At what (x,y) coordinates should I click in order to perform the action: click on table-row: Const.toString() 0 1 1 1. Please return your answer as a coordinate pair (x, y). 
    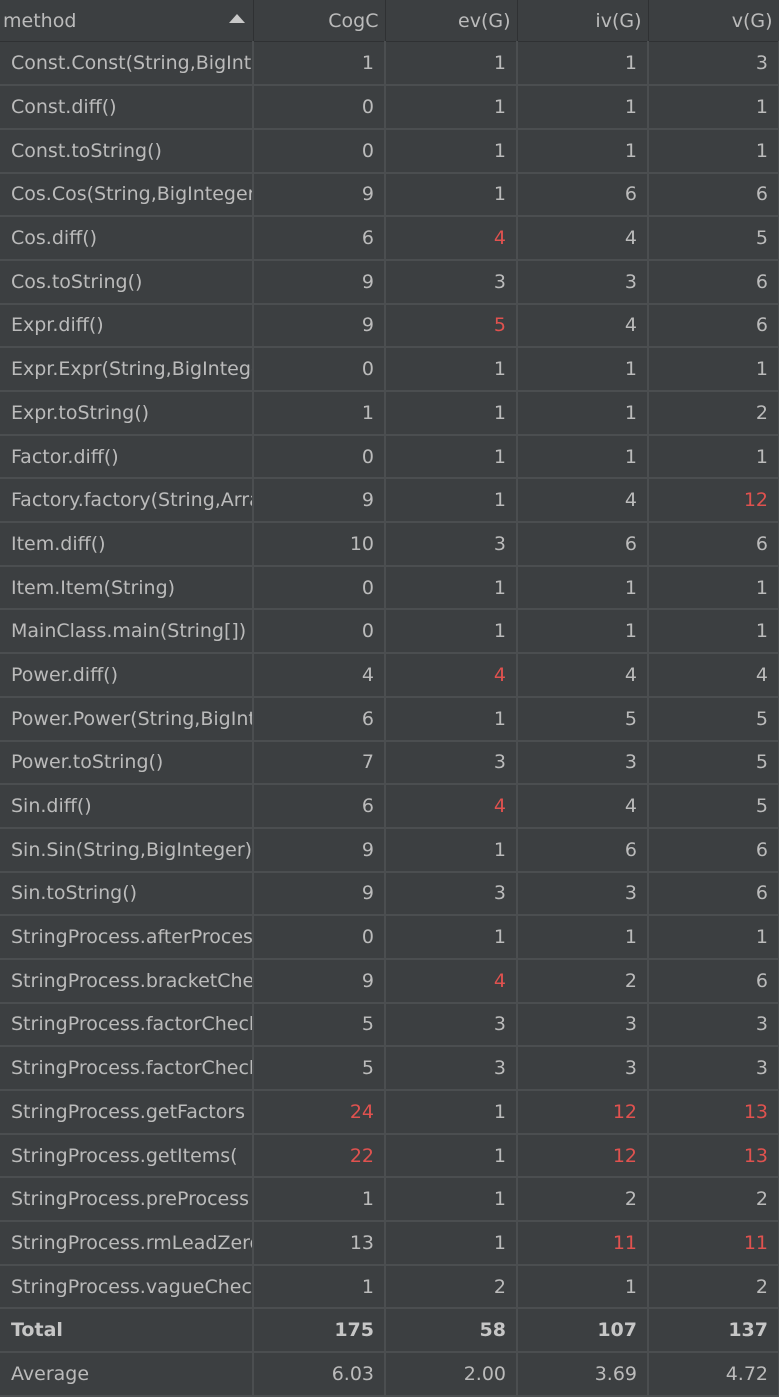
    Looking at the image, I should click on (389, 151).